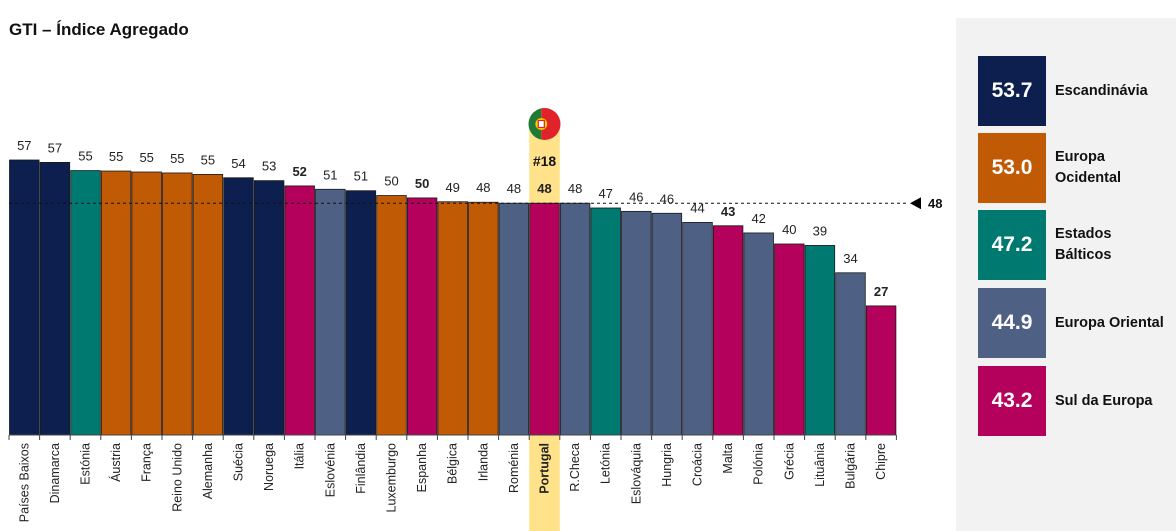  Describe the element at coordinates (208, 159) in the screenshot. I see `value-label-7: 55` at that location.